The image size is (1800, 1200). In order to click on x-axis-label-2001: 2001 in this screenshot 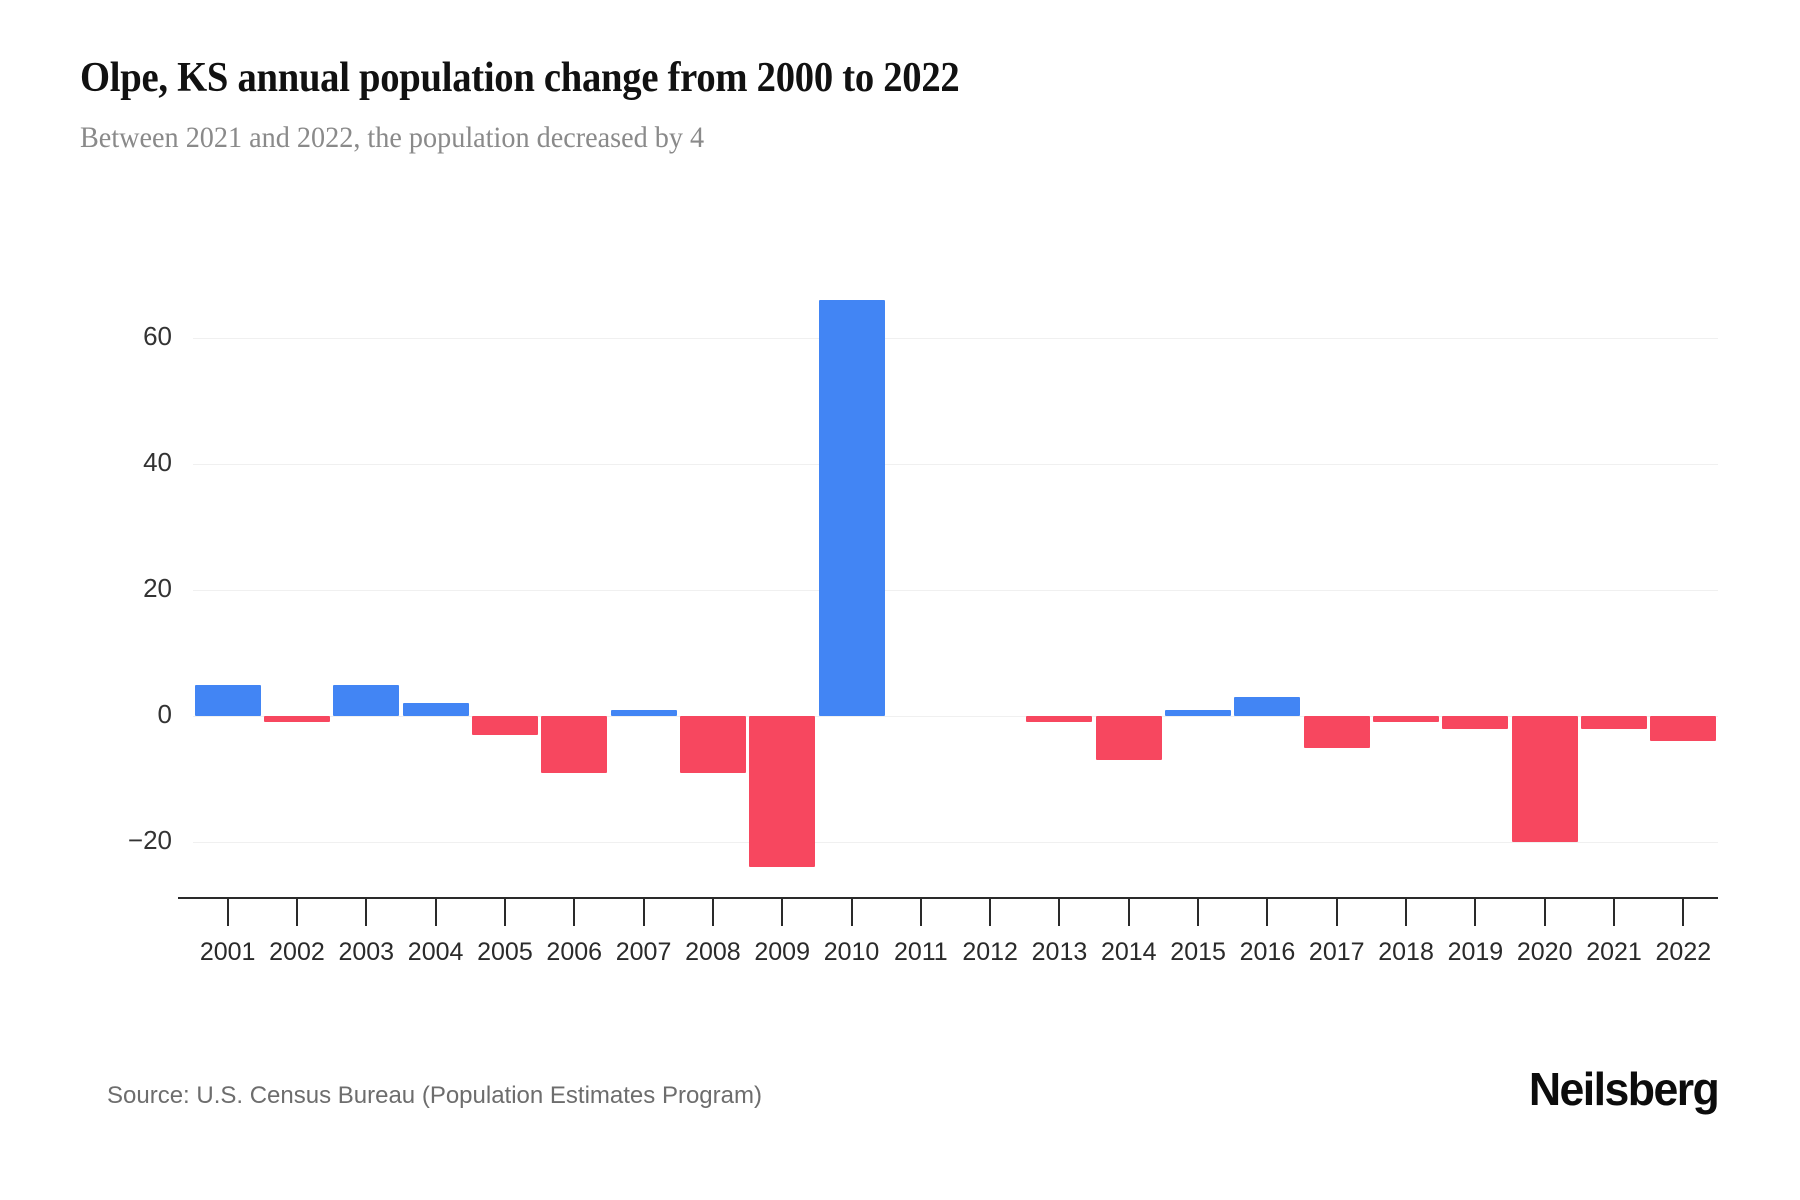, I will do `click(227, 952)`.